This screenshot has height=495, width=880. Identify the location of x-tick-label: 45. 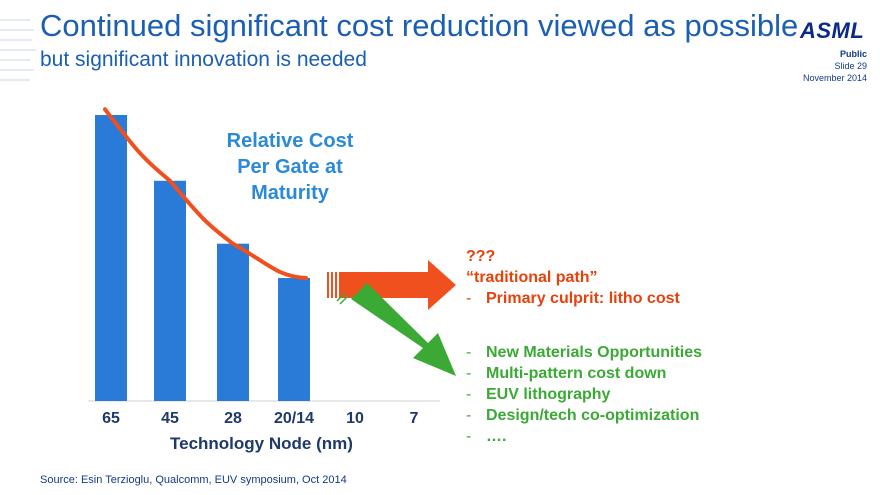
(170, 418).